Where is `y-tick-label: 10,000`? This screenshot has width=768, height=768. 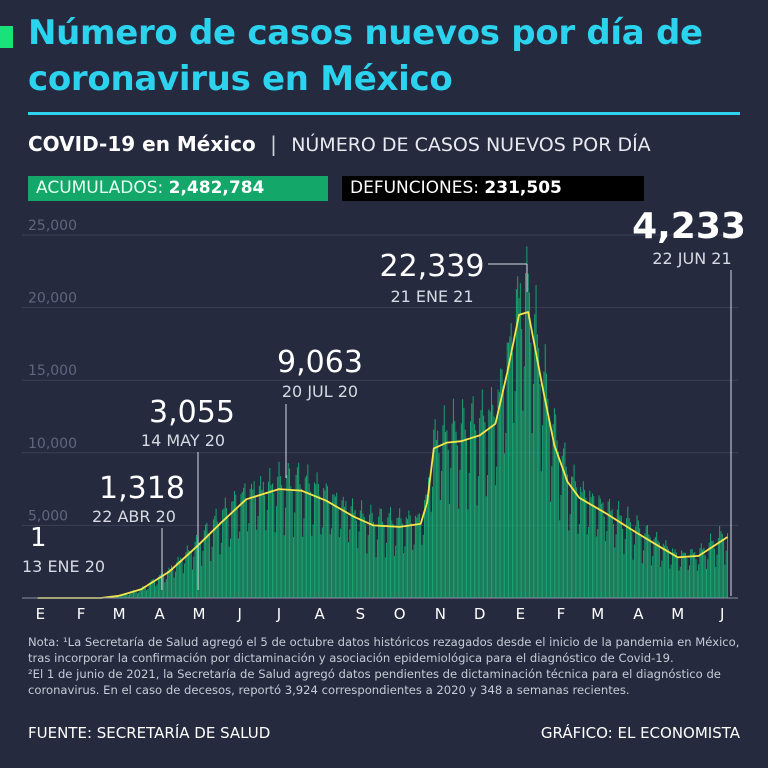
y-tick-label: 10,000 is located at coordinates (52, 444).